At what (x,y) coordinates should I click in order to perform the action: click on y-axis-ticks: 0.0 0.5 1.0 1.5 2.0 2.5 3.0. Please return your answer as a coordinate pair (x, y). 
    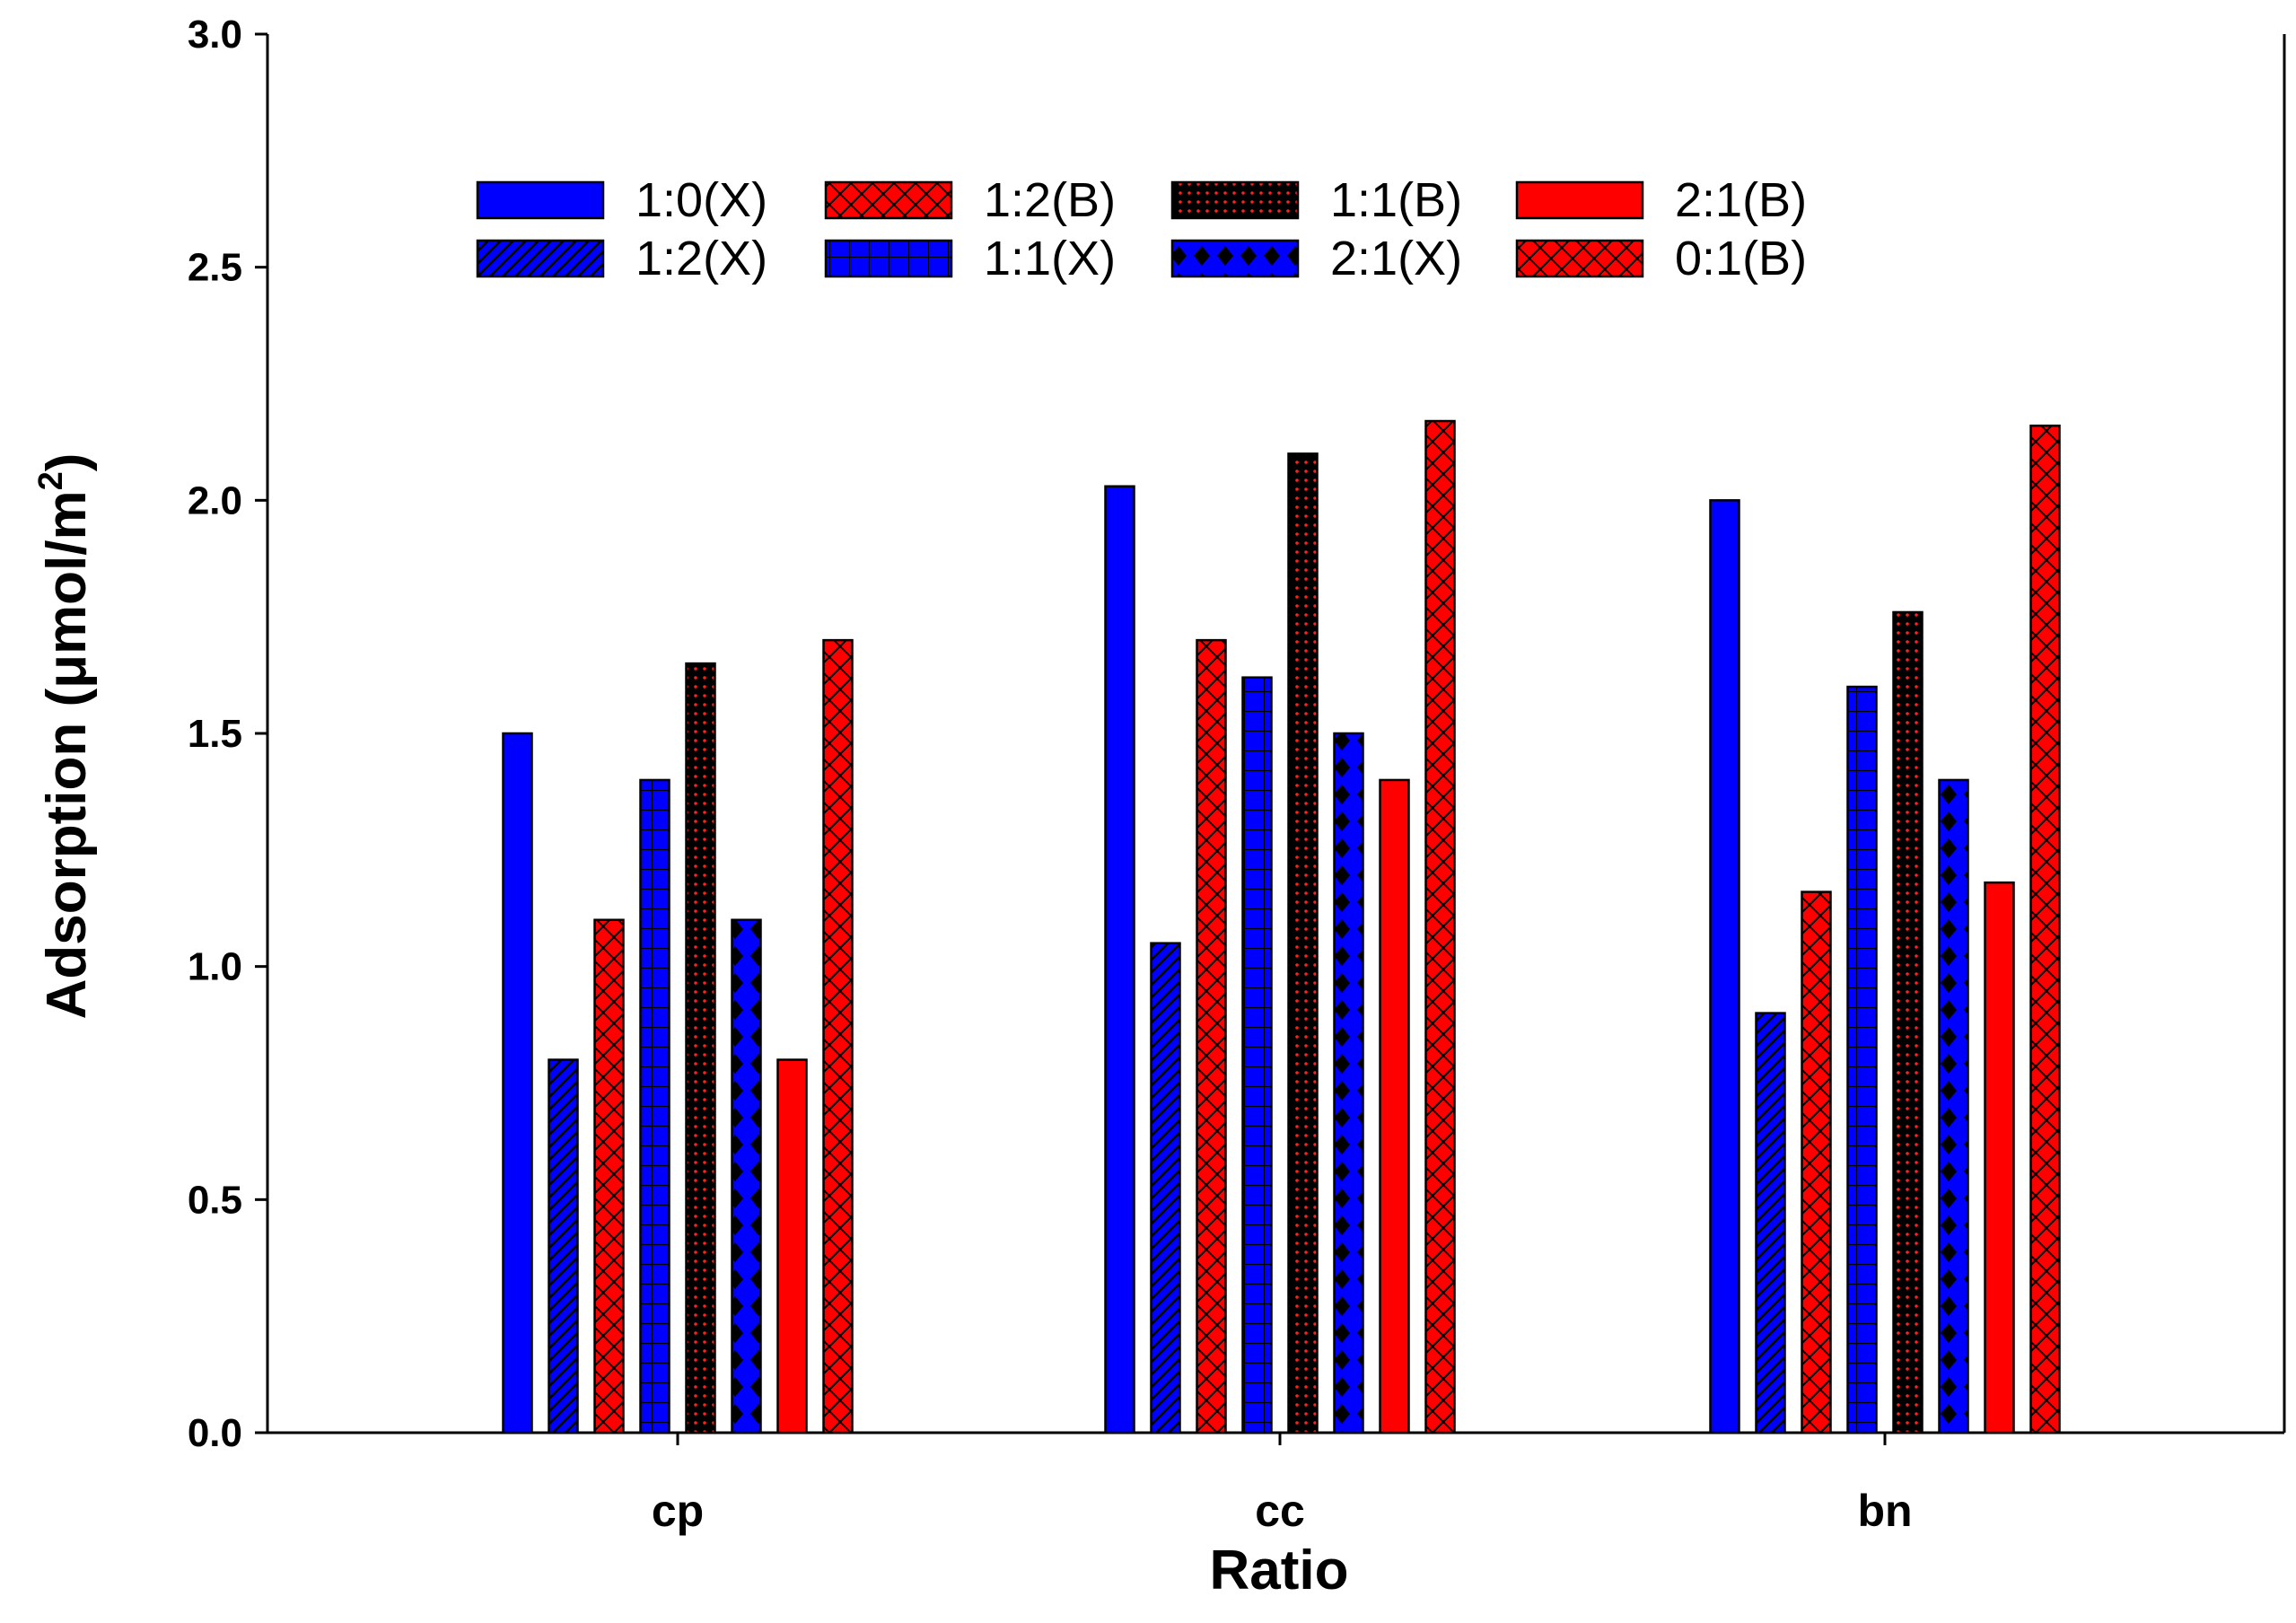
    Looking at the image, I should click on (227, 734).